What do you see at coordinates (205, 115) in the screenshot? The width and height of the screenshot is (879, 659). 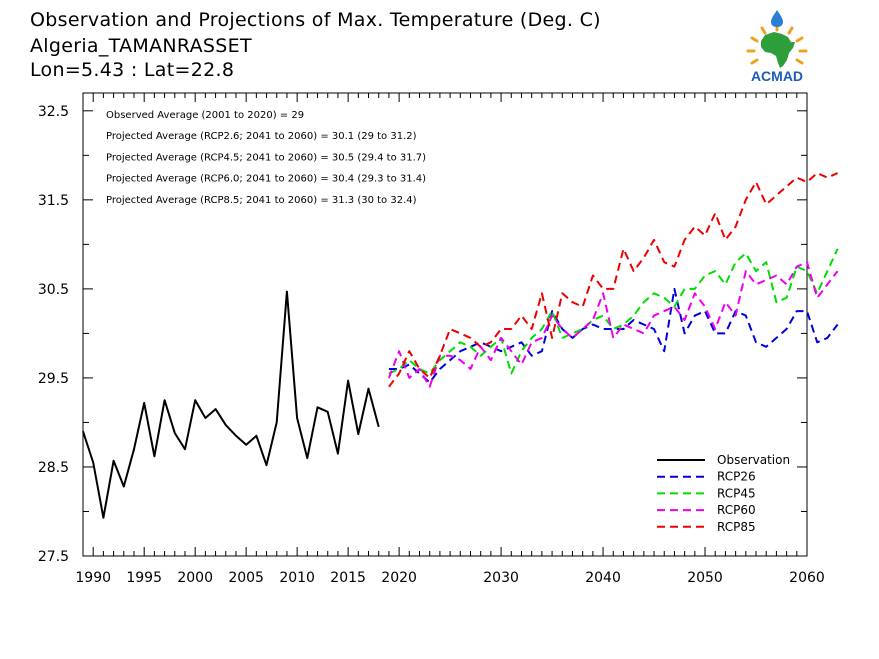 I see `average-note: Observed Average (2001 to 2020) = 29` at bounding box center [205, 115].